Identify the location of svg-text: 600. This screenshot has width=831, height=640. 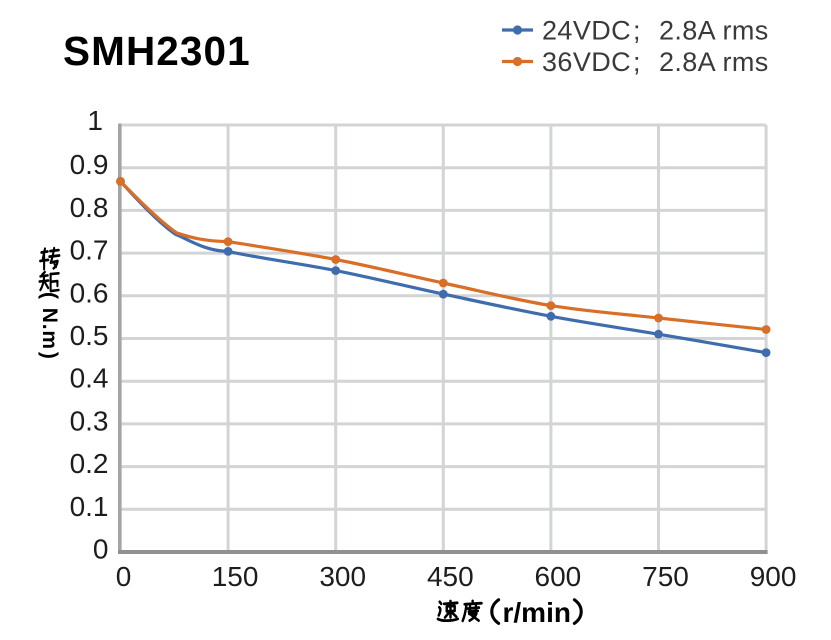
(558, 576).